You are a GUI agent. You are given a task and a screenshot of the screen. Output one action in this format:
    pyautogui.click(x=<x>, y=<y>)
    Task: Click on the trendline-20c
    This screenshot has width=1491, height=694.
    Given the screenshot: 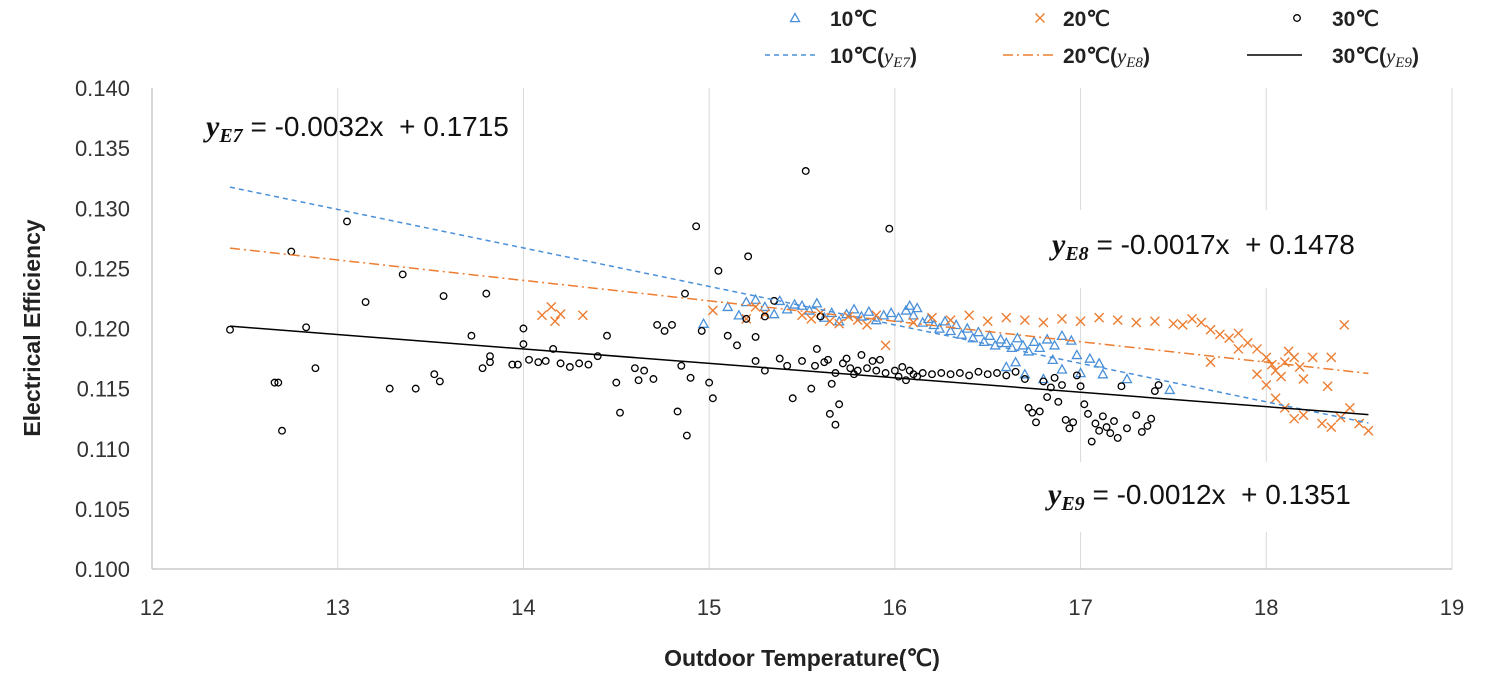 What is the action you would take?
    pyautogui.click(x=799, y=311)
    